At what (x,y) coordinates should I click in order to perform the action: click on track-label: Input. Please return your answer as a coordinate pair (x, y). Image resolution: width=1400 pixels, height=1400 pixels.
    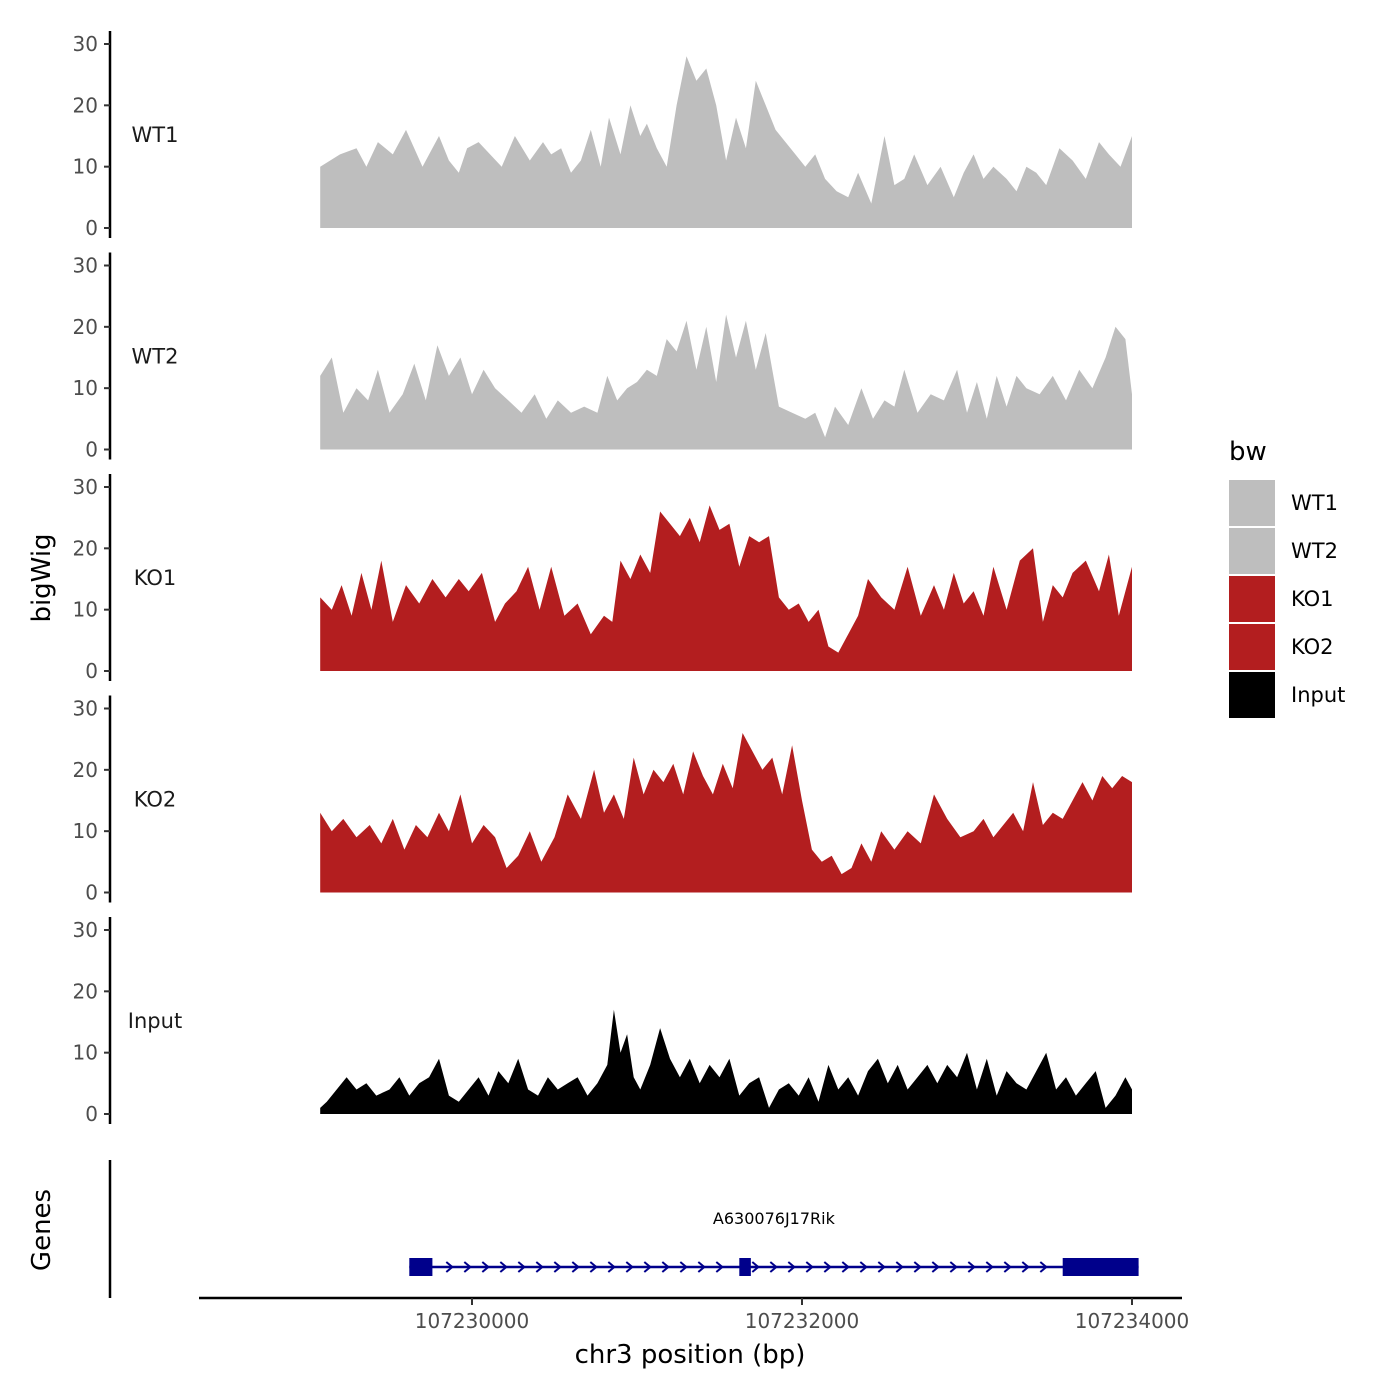
    Looking at the image, I should click on (155, 1021).